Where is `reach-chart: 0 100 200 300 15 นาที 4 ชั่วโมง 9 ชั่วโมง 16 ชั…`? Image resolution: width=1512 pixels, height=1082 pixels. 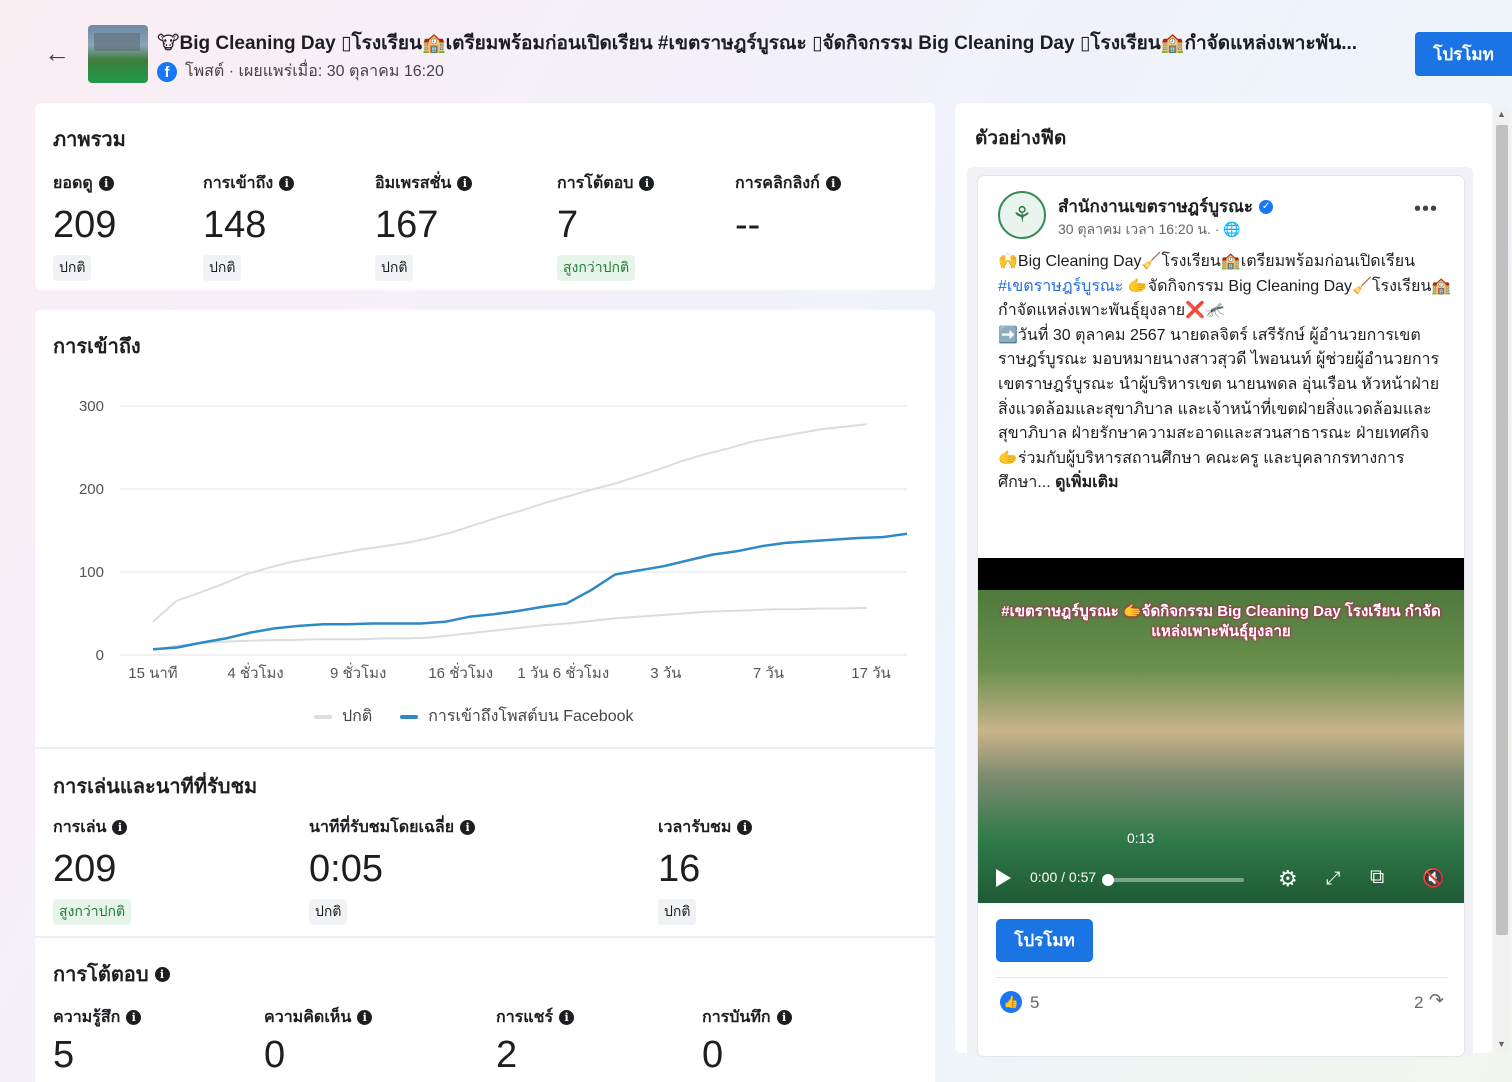 reach-chart: 0 100 200 300 15 นาที 4 ชั่วโมง 9 ชั่วโมง 16 ชั… is located at coordinates (493, 540).